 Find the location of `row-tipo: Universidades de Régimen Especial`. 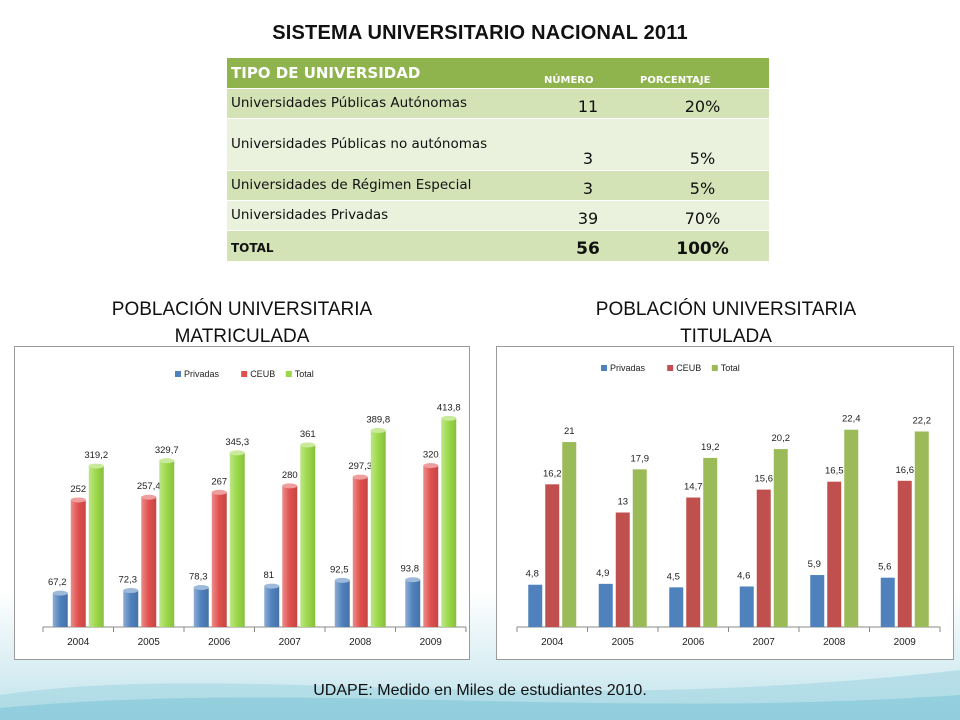

row-tipo: Universidades de Régimen Especial is located at coordinates (383, 185).